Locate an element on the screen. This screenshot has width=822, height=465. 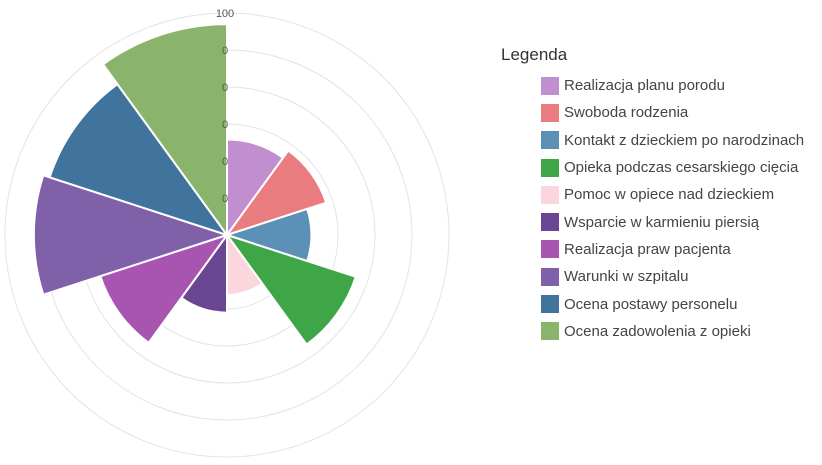
legend-label: Warunki w szpitalu is located at coordinates (626, 277).